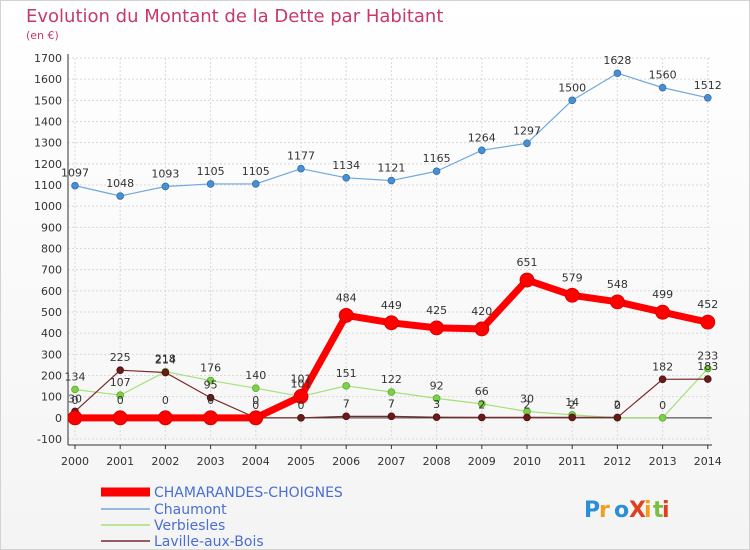 This screenshot has width=750, height=550. Describe the element at coordinates (211, 171) in the screenshot. I see `data-label: 1105` at that location.